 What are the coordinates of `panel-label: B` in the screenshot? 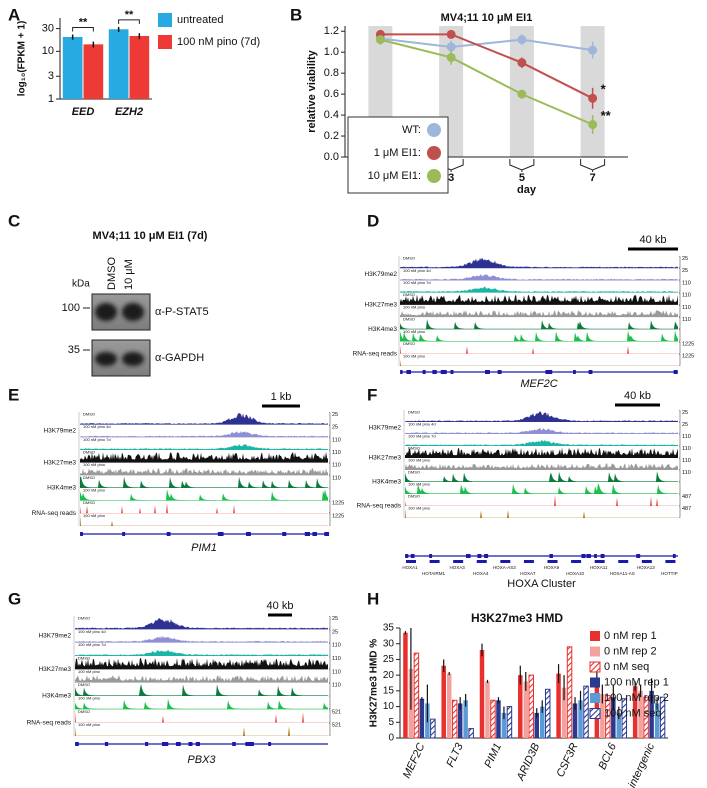 It's located at (296, 14).